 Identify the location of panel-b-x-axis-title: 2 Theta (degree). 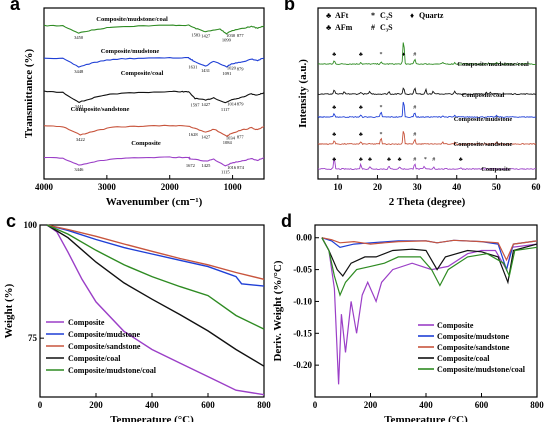
(427, 202).